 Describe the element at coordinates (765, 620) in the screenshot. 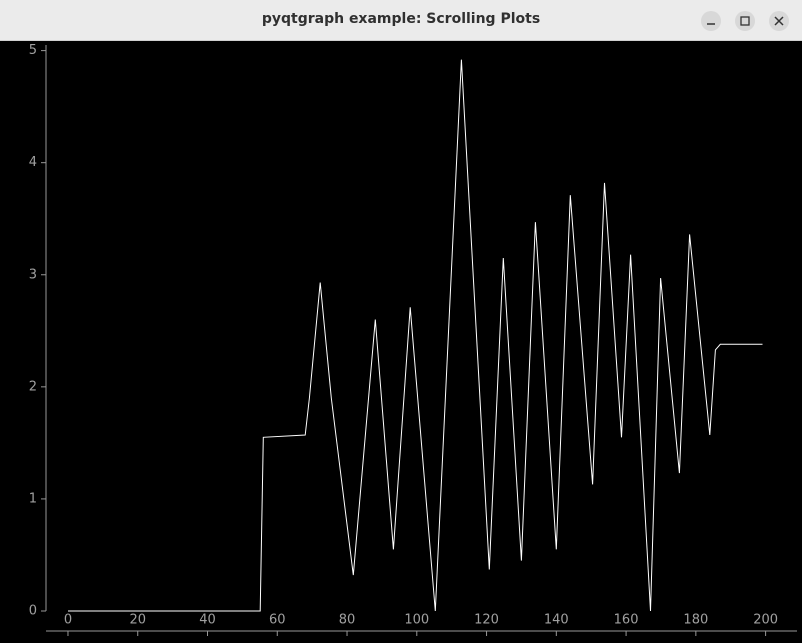

I see `x-tick-label: 200` at that location.